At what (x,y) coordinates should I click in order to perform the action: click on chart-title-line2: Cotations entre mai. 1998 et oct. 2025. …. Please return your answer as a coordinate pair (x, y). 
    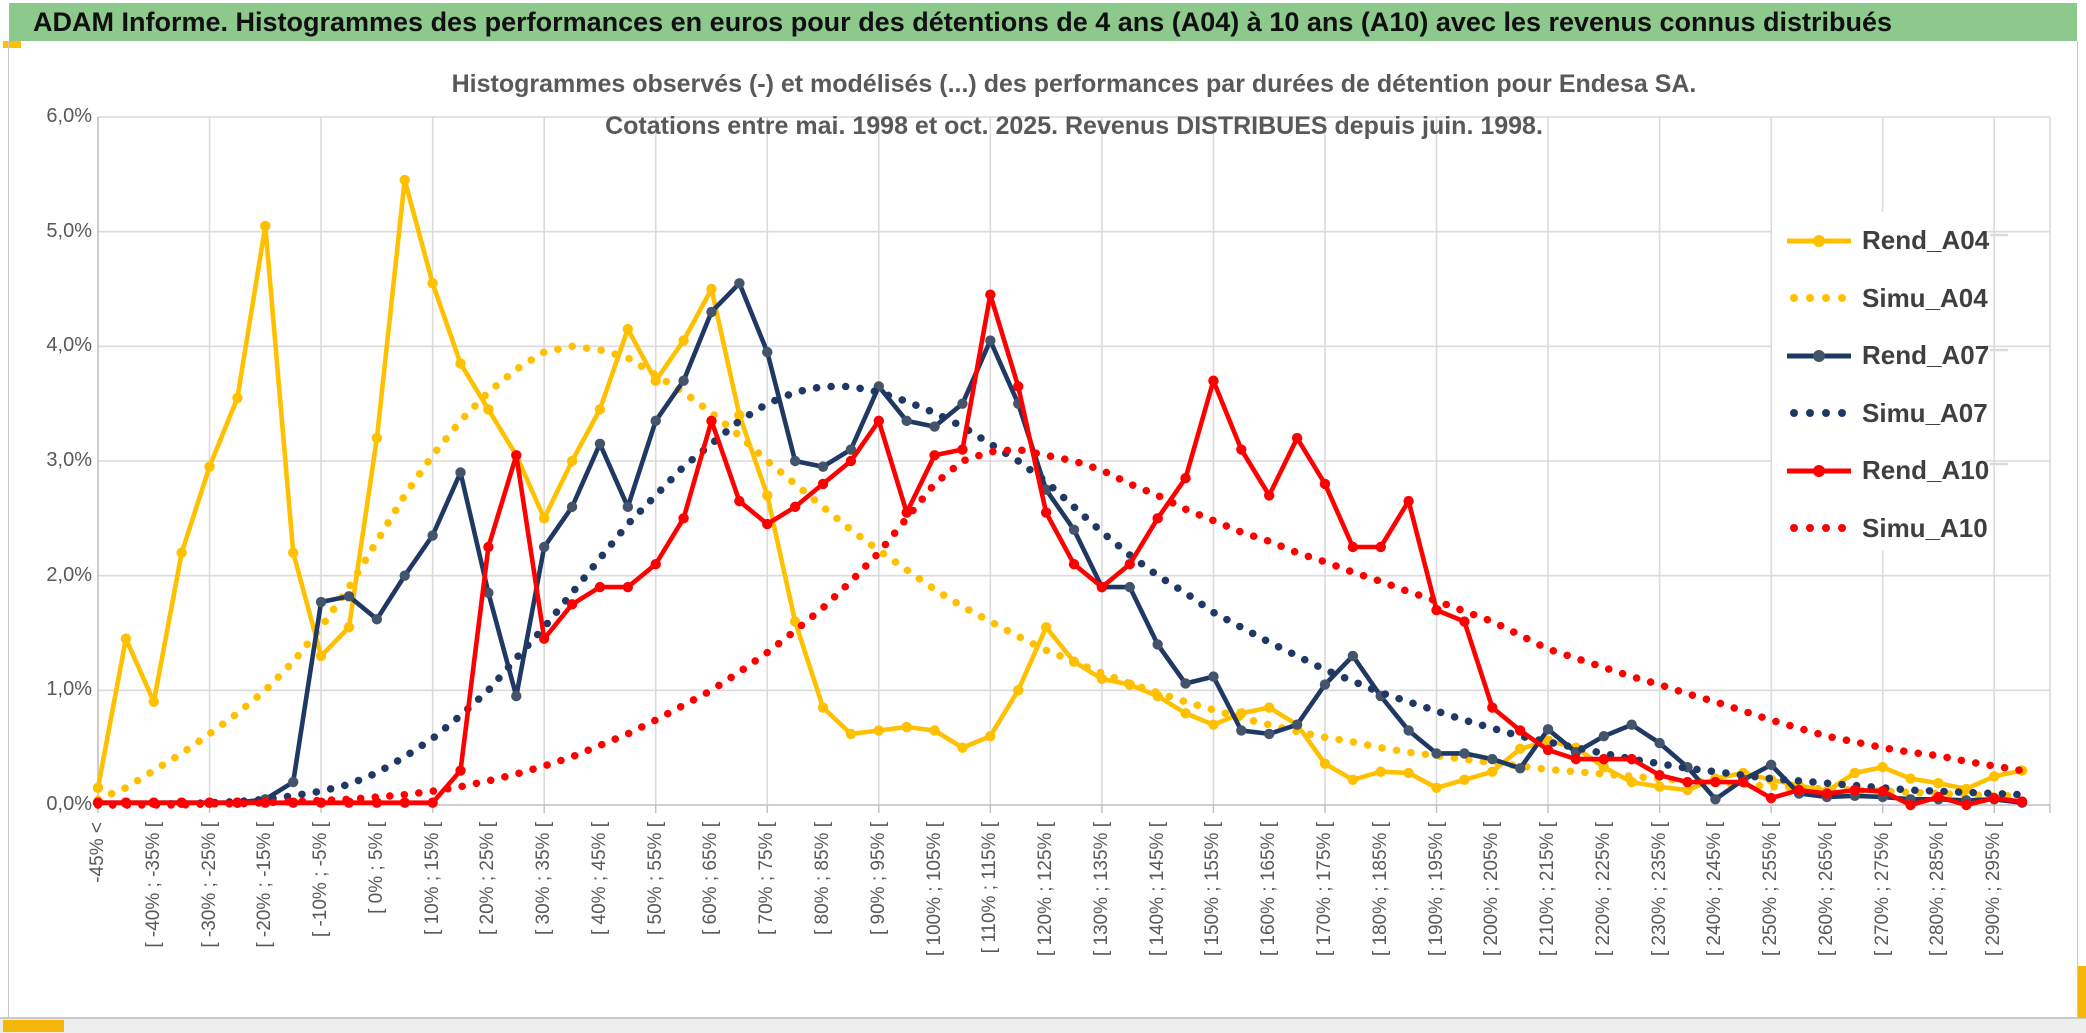
    Looking at the image, I should click on (1074, 126).